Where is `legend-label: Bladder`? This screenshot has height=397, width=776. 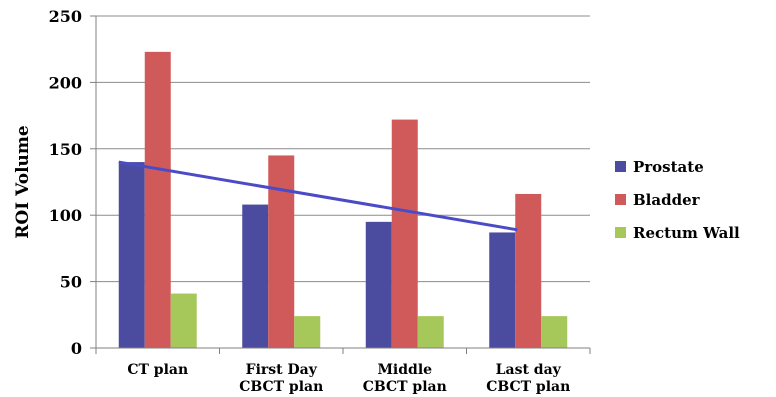
legend-label: Bladder is located at coordinates (667, 200).